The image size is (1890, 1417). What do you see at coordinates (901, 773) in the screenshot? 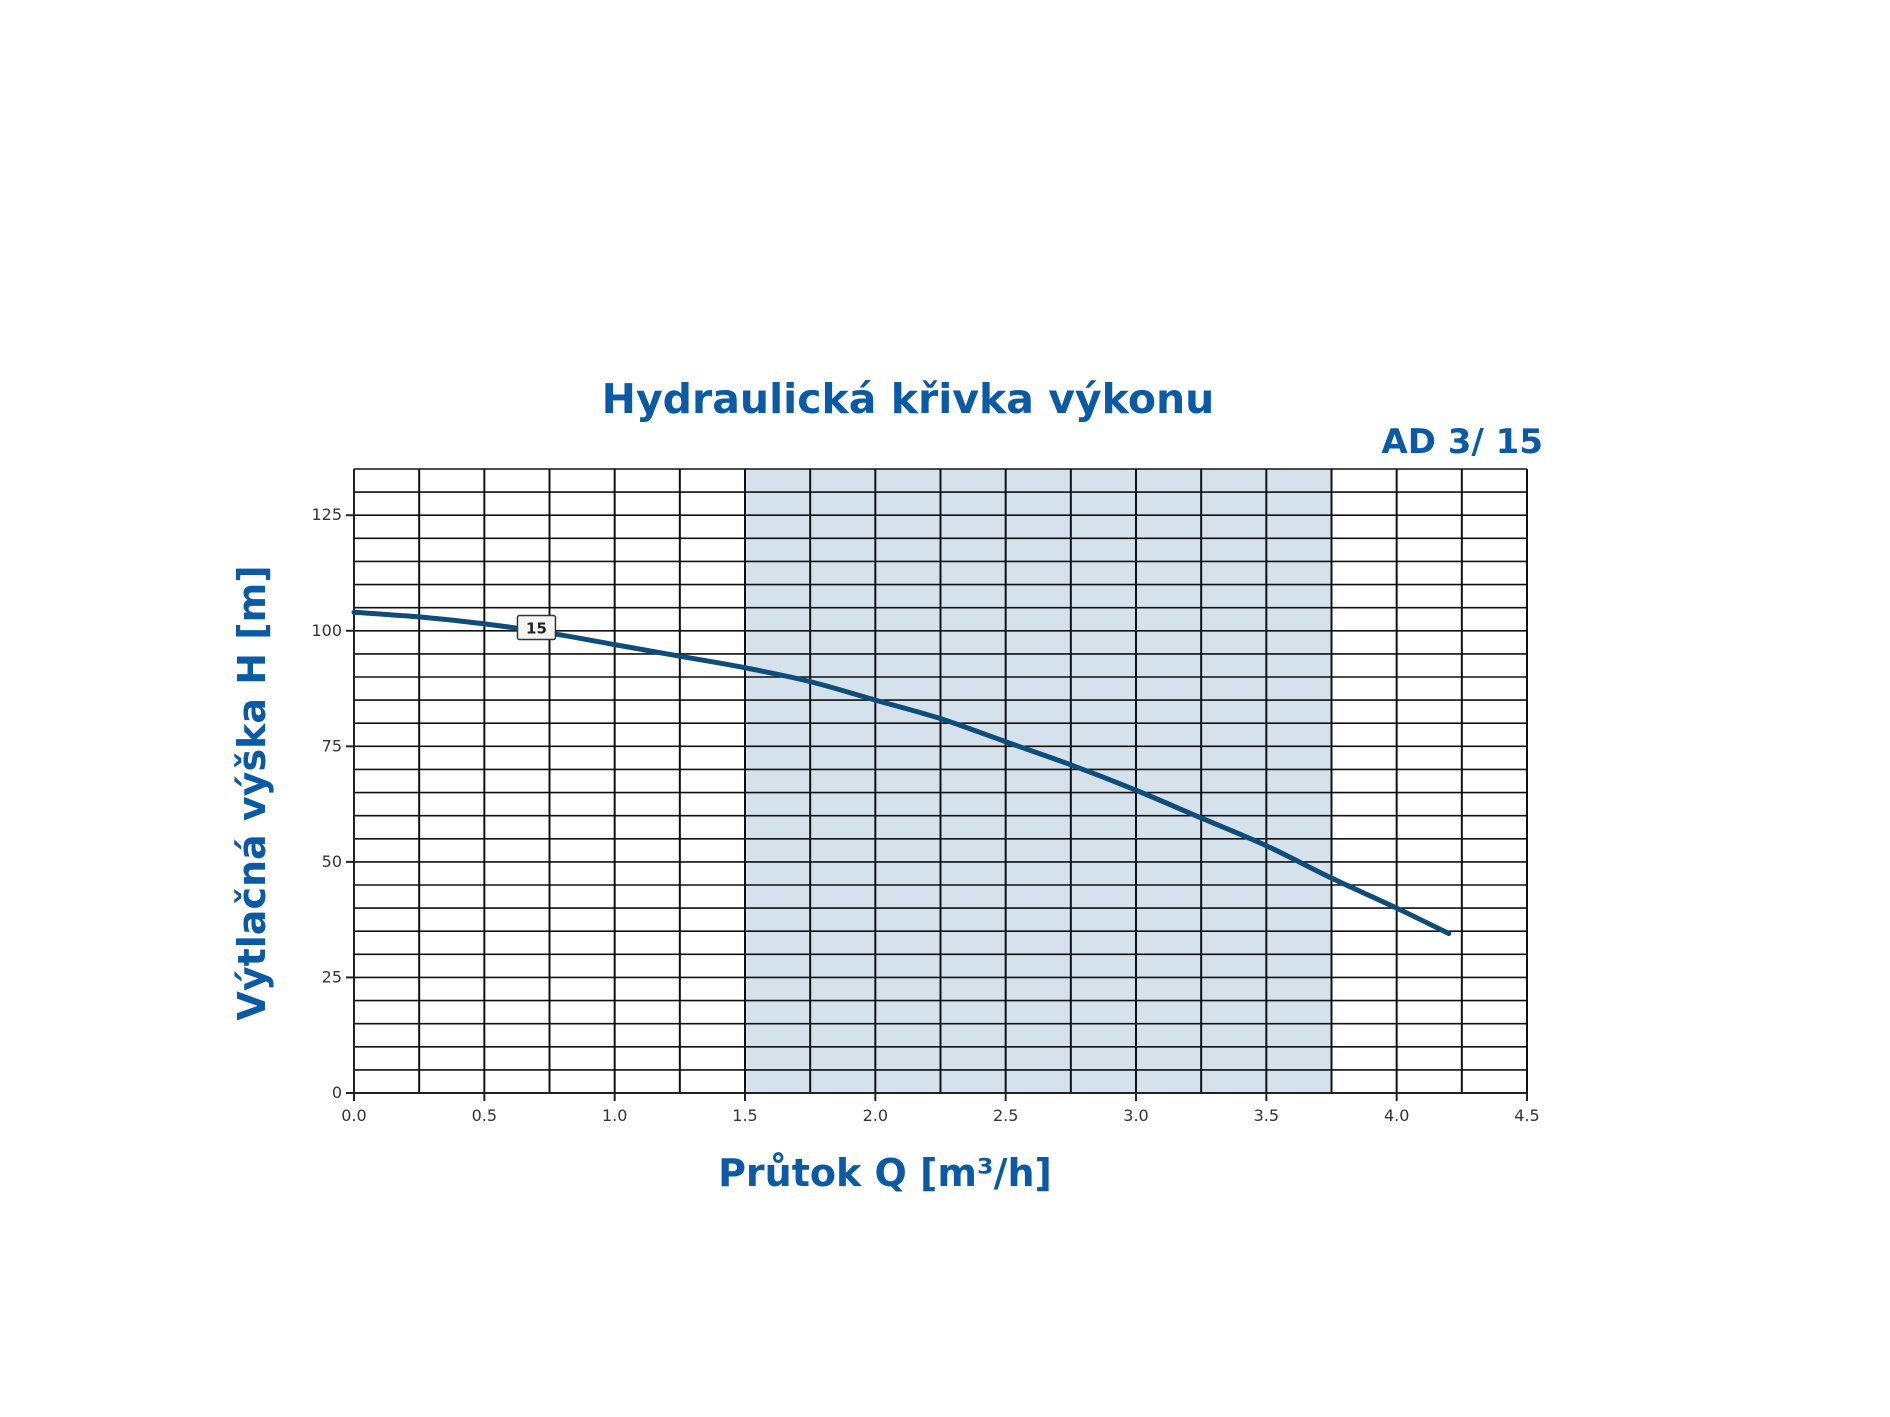
I see `series: 15` at bounding box center [901, 773].